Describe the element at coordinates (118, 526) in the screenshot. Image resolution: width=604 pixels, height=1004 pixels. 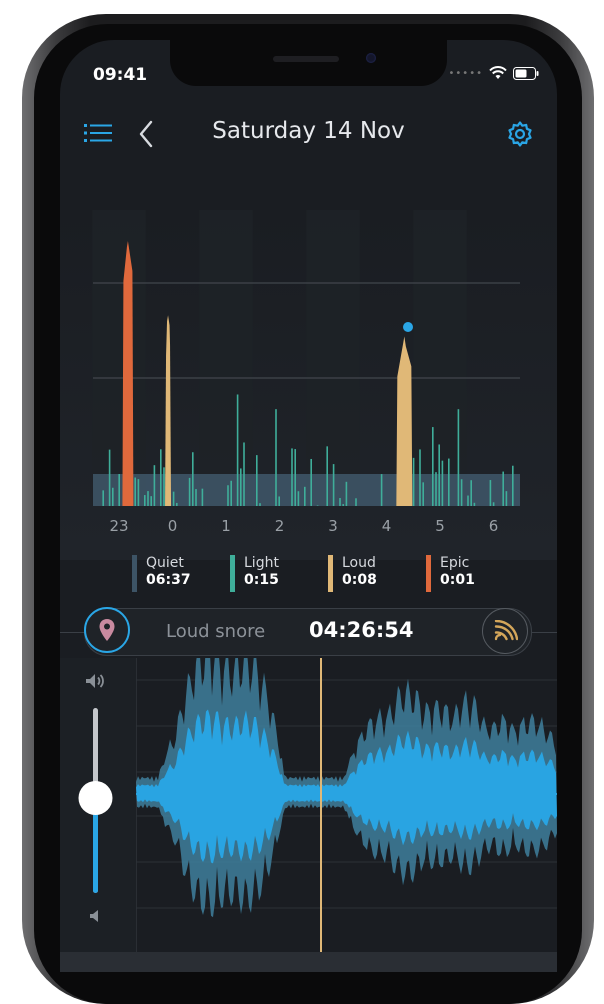
I see `x-tick-label: 23` at that location.